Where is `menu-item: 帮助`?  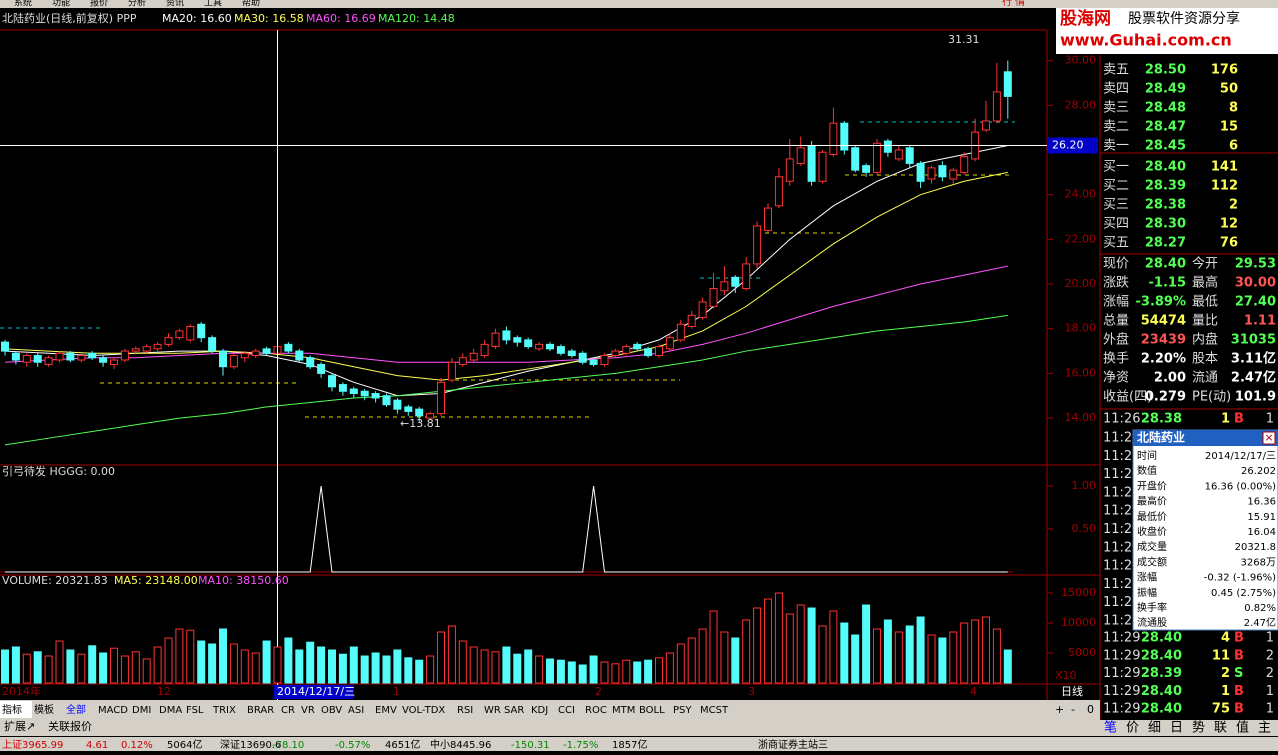 menu-item: 帮助 is located at coordinates (251, 4).